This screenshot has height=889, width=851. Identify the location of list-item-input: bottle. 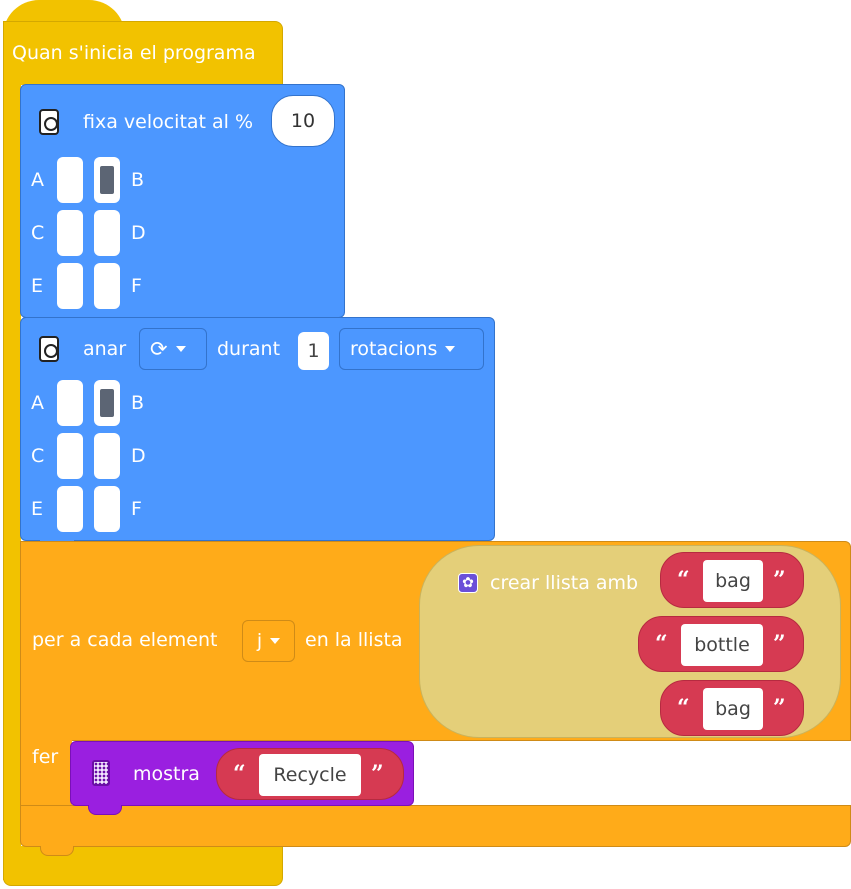
(722, 645).